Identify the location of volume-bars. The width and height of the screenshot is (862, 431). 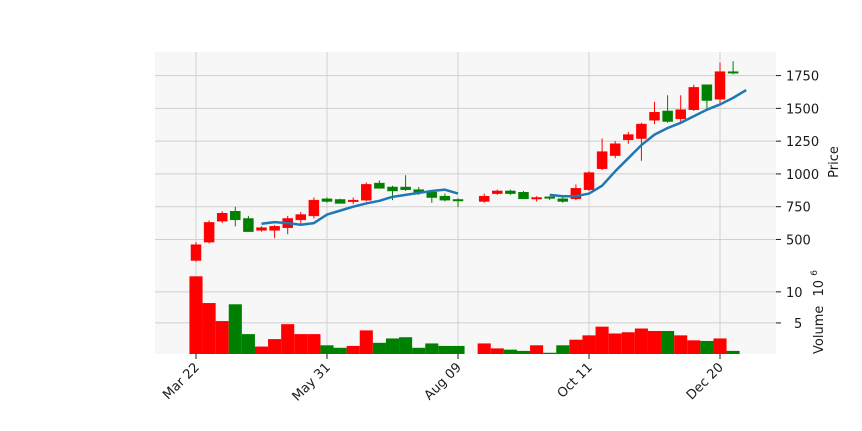
(464, 315).